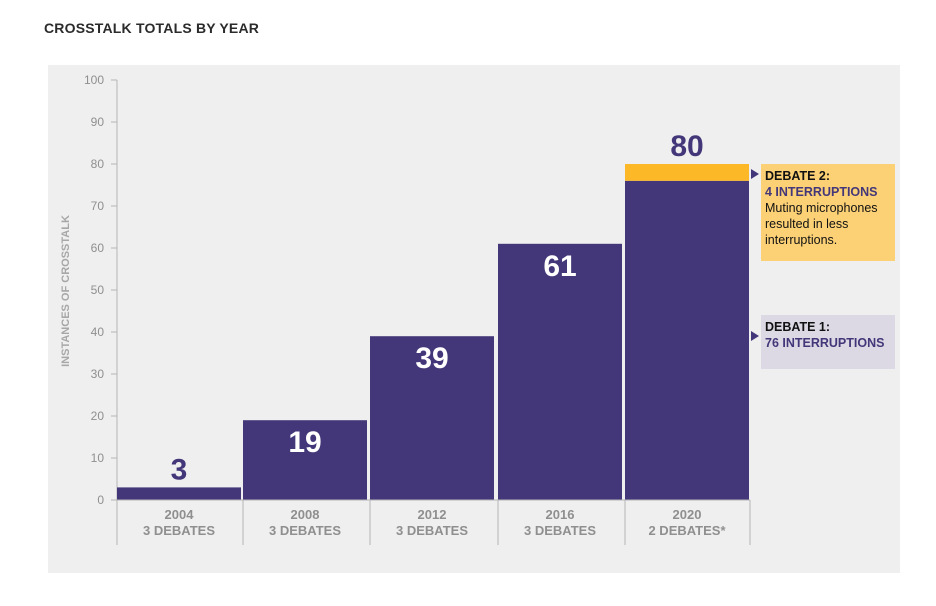  Describe the element at coordinates (798, 327) in the screenshot. I see `callout-debate-1-head: DEBATE 1:` at that location.